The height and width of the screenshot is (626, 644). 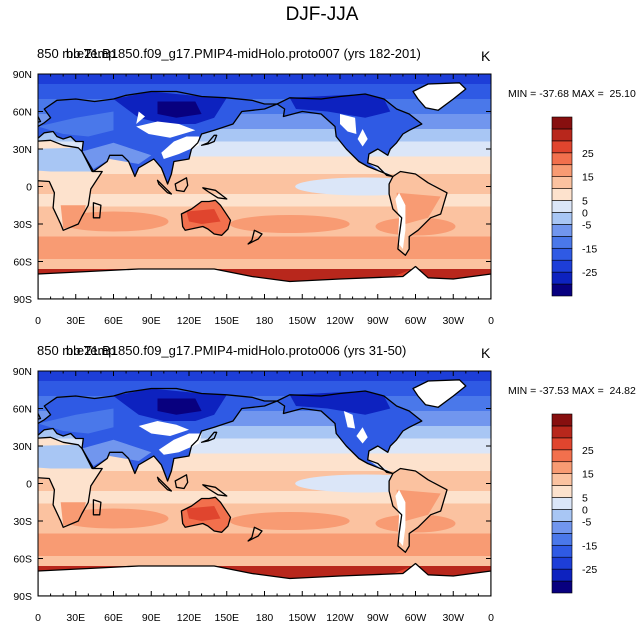 I want to click on colorbar: 25 15 50-5 -15 -25, so click(x=574, y=503).